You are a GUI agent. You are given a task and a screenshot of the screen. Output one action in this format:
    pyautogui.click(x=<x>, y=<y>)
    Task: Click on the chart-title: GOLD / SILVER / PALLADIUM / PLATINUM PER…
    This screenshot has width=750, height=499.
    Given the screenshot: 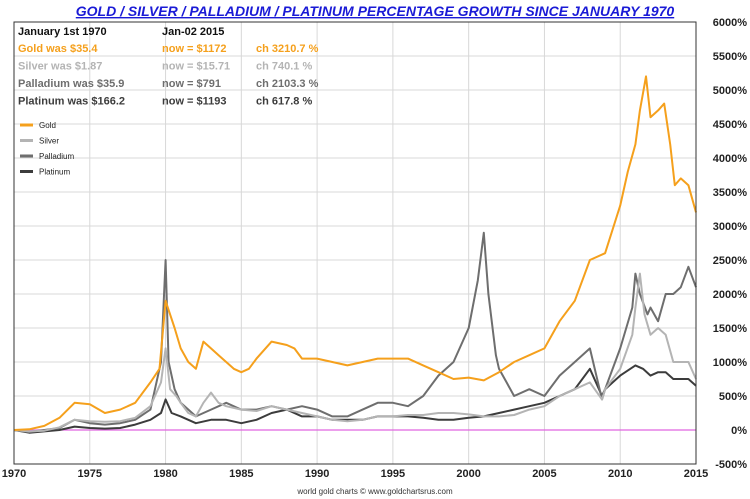 What is the action you would take?
    pyautogui.click(x=375, y=11)
    